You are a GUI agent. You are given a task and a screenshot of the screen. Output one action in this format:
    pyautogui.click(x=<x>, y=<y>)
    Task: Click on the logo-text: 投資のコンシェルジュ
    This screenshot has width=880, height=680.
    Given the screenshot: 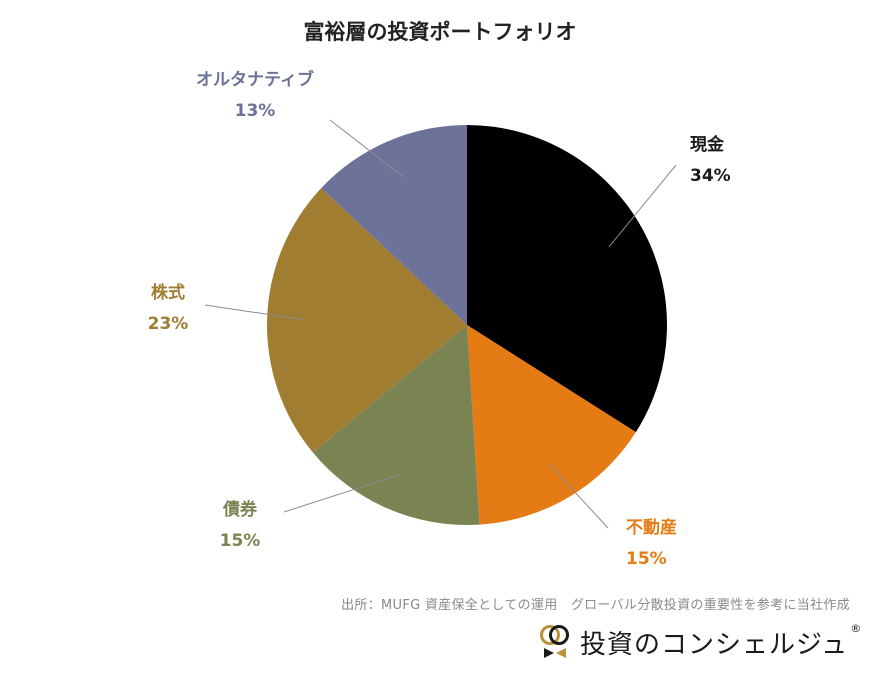 What is the action you would take?
    pyautogui.click(x=714, y=644)
    